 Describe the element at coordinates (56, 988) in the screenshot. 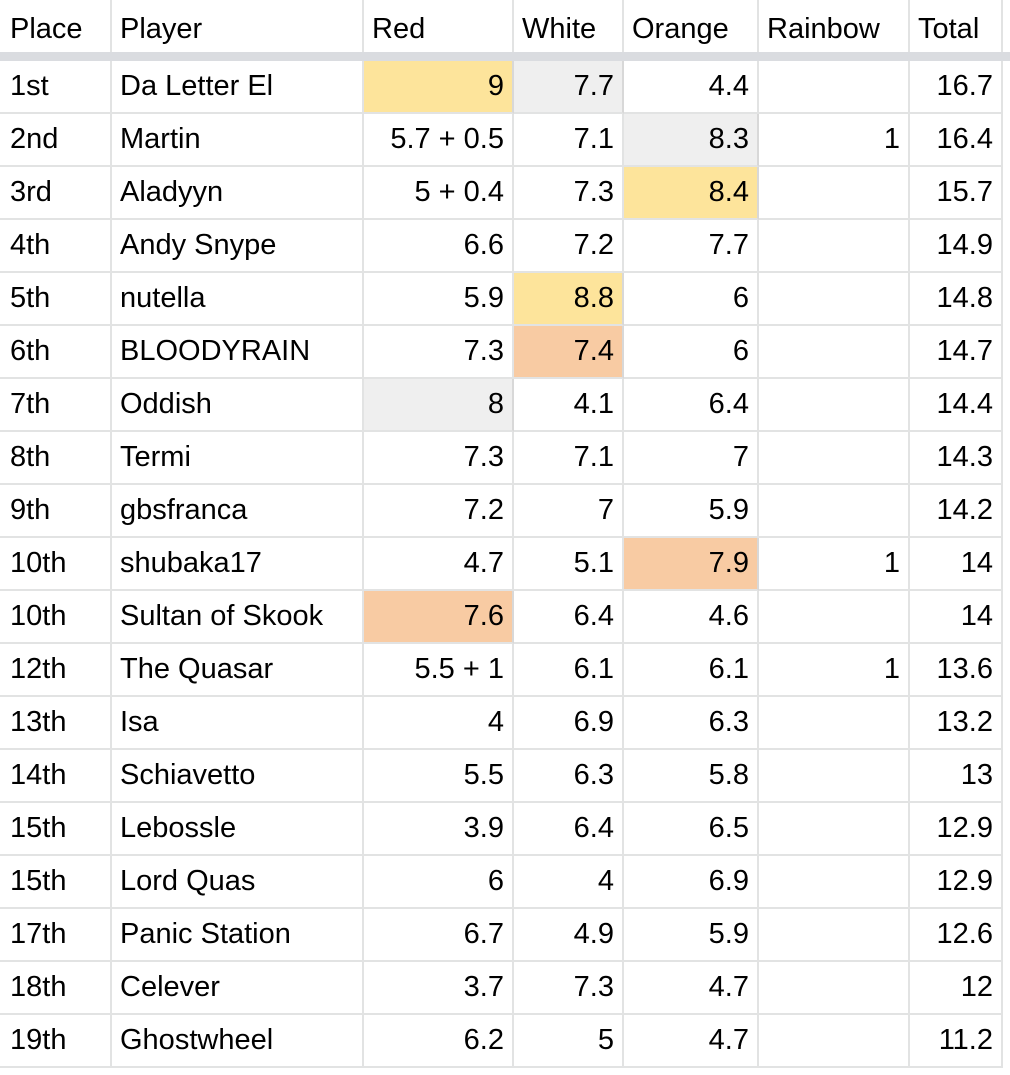

I see `cell-place: 18th` at that location.